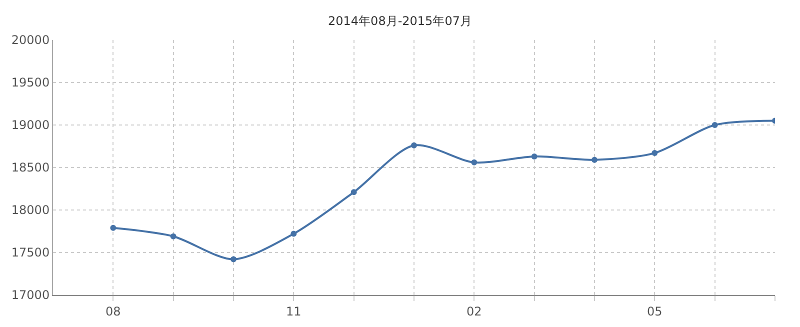 This screenshot has width=800, height=327. I want to click on chart-title: 2014年08月-2015年07月, so click(400, 21).